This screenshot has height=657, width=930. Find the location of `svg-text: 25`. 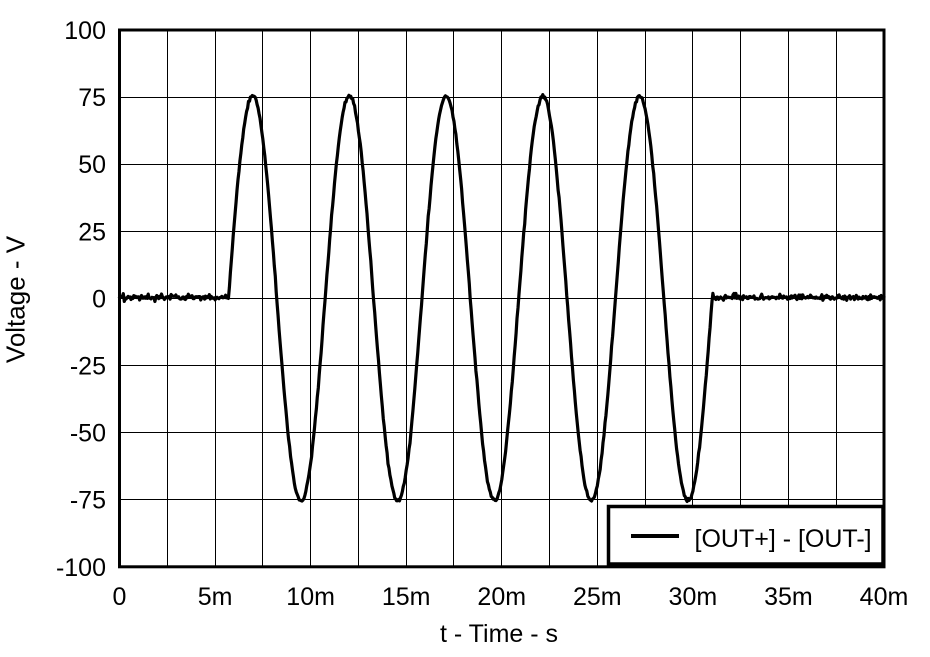

svg-text: 25 is located at coordinates (92, 232).